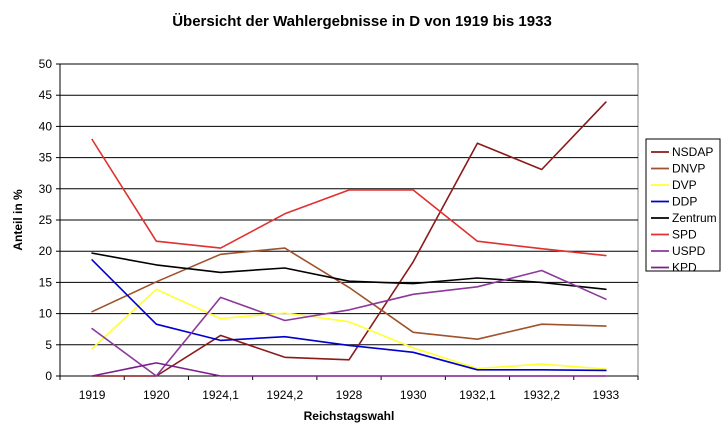 The width and height of the screenshot is (724, 432). What do you see at coordinates (349, 271) in the screenshot?
I see `series-line-zentrum` at bounding box center [349, 271].